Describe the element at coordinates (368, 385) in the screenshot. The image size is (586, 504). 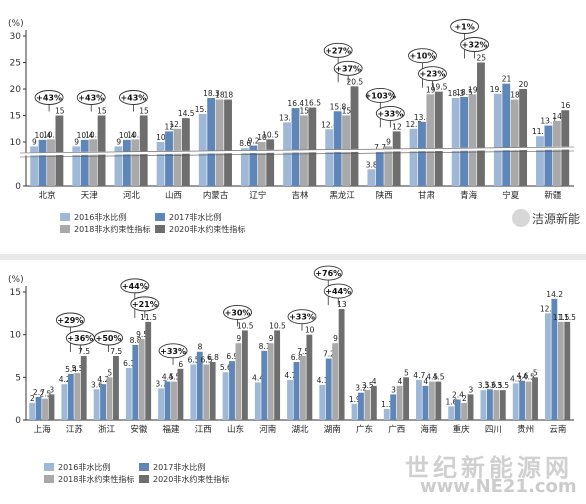
I see `chart2-data-label: 3.5` at that location.